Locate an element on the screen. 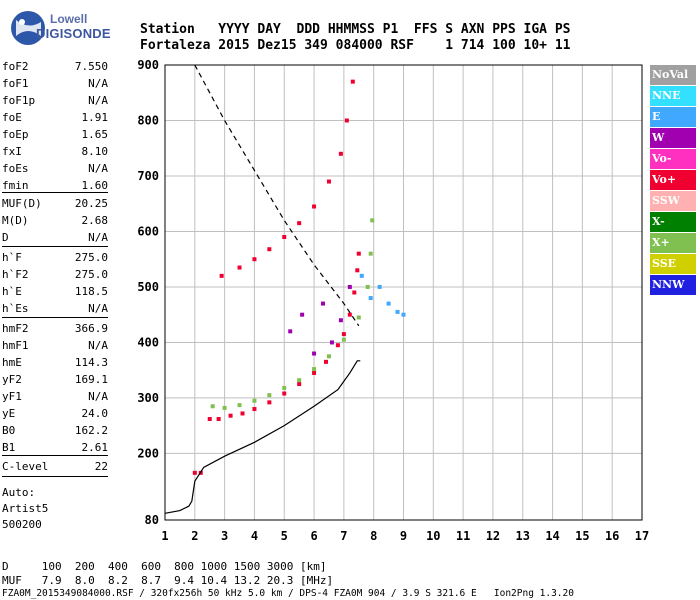 Image resolution: width=700 pixels, height=600 pixels. param-D: D N/A is located at coordinates (55, 237).